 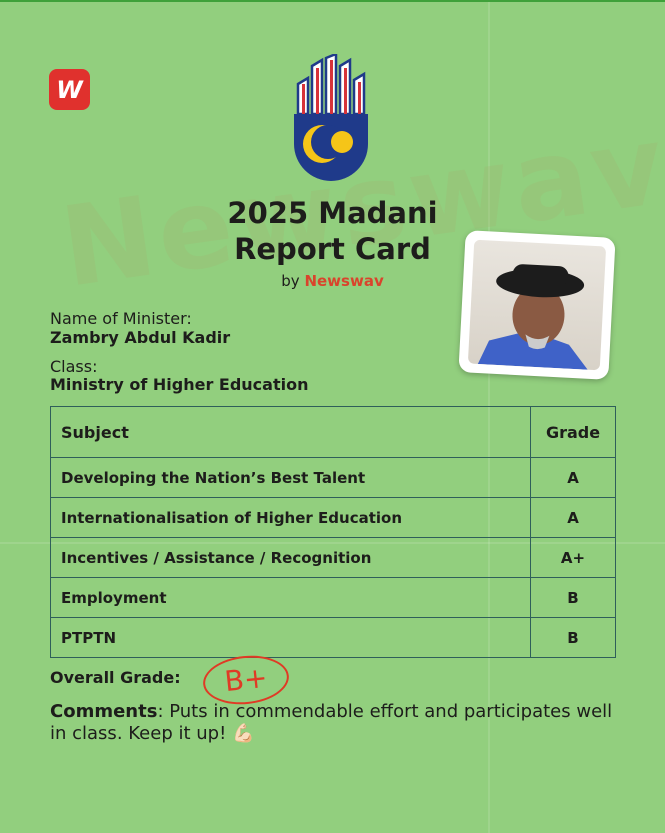 I want to click on subject: Developing the Nation’s Best Talent, so click(x=290, y=477).